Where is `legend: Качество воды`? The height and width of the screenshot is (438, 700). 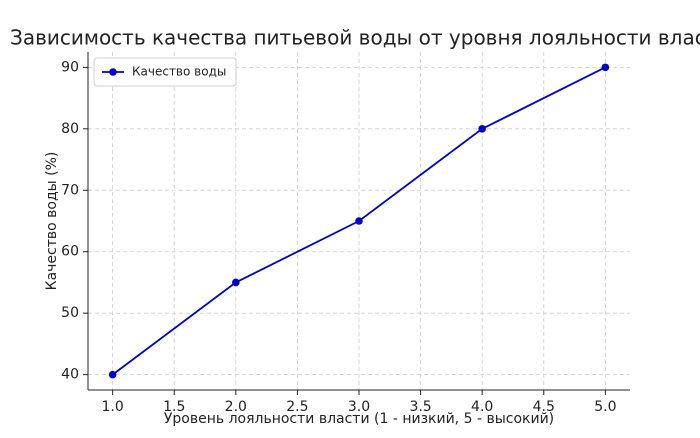
legend: Качество воды is located at coordinates (165, 72).